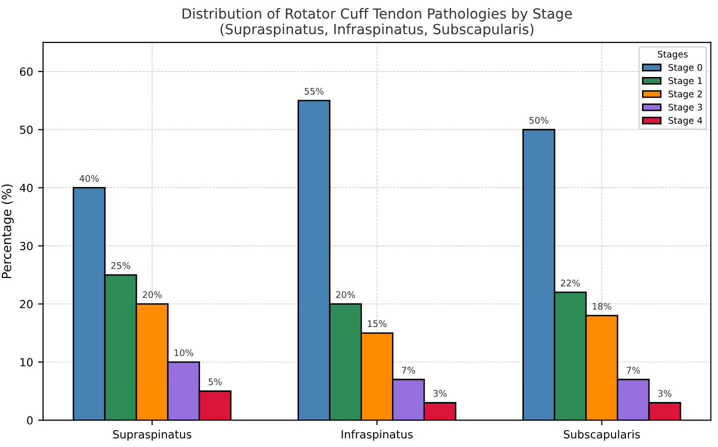  I want to click on legend-label: Stage 1, so click(685, 81).